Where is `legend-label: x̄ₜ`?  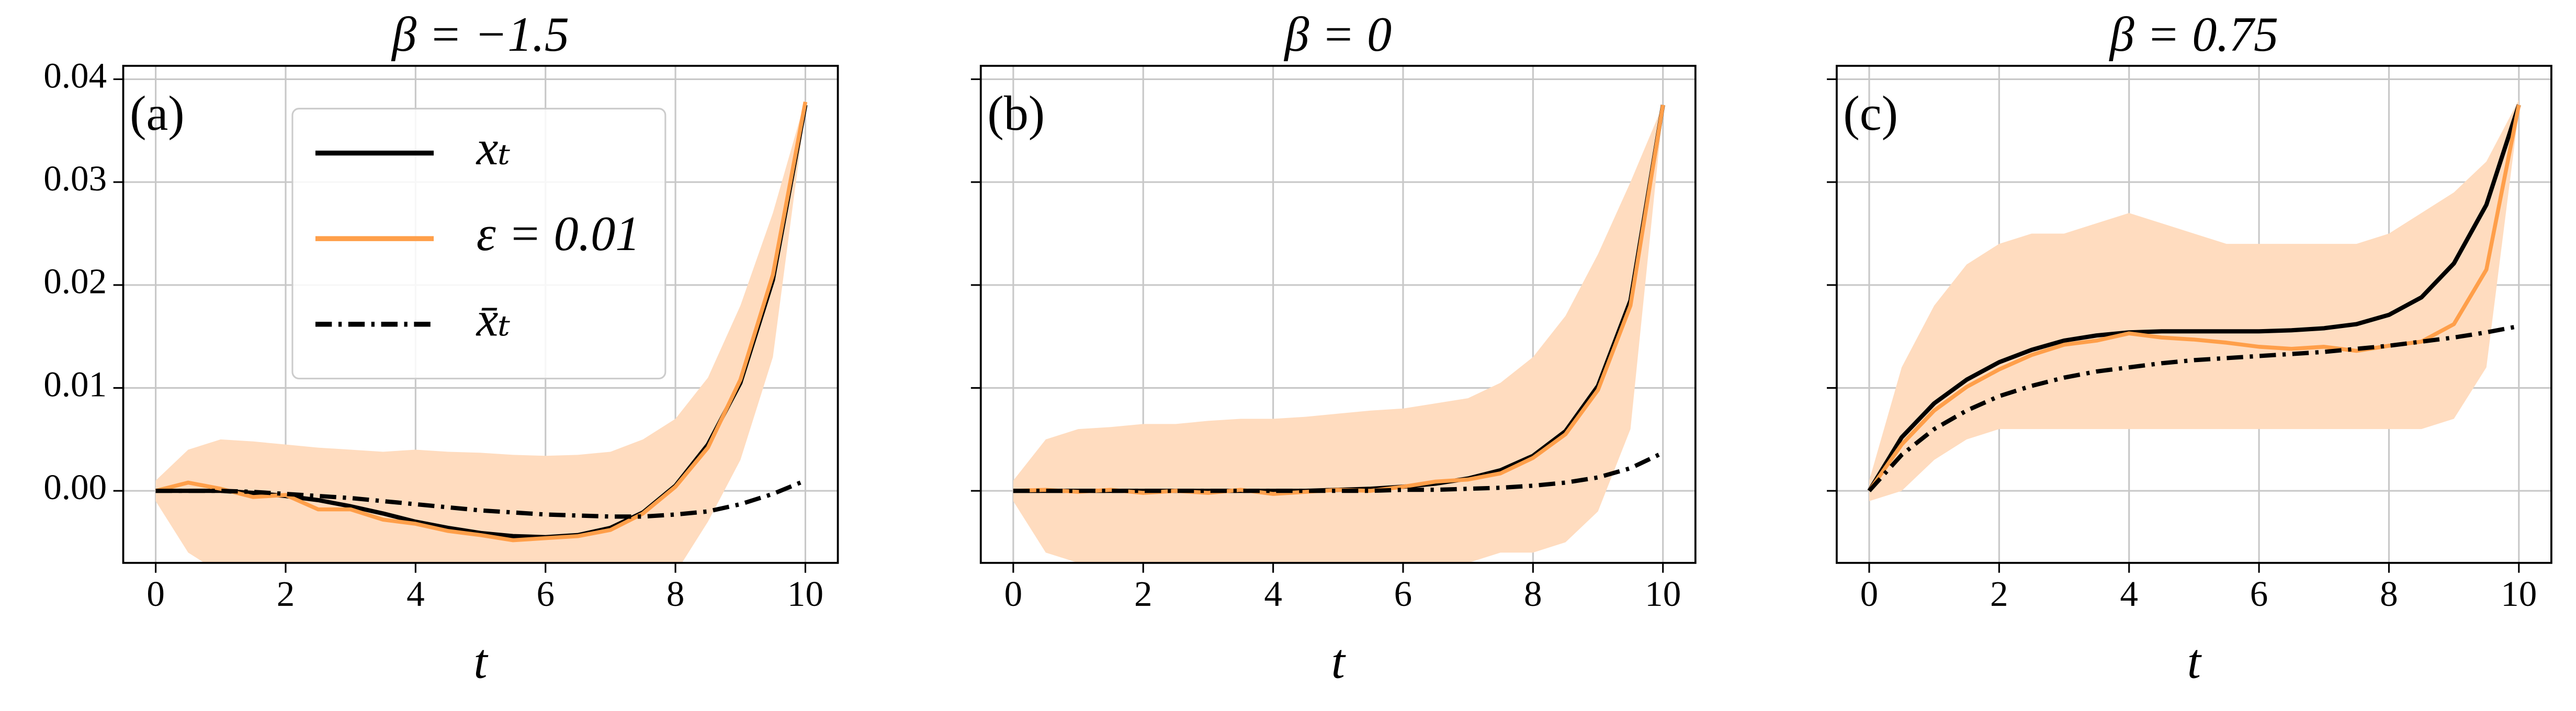
legend-label: x̄ₜ is located at coordinates (494, 319).